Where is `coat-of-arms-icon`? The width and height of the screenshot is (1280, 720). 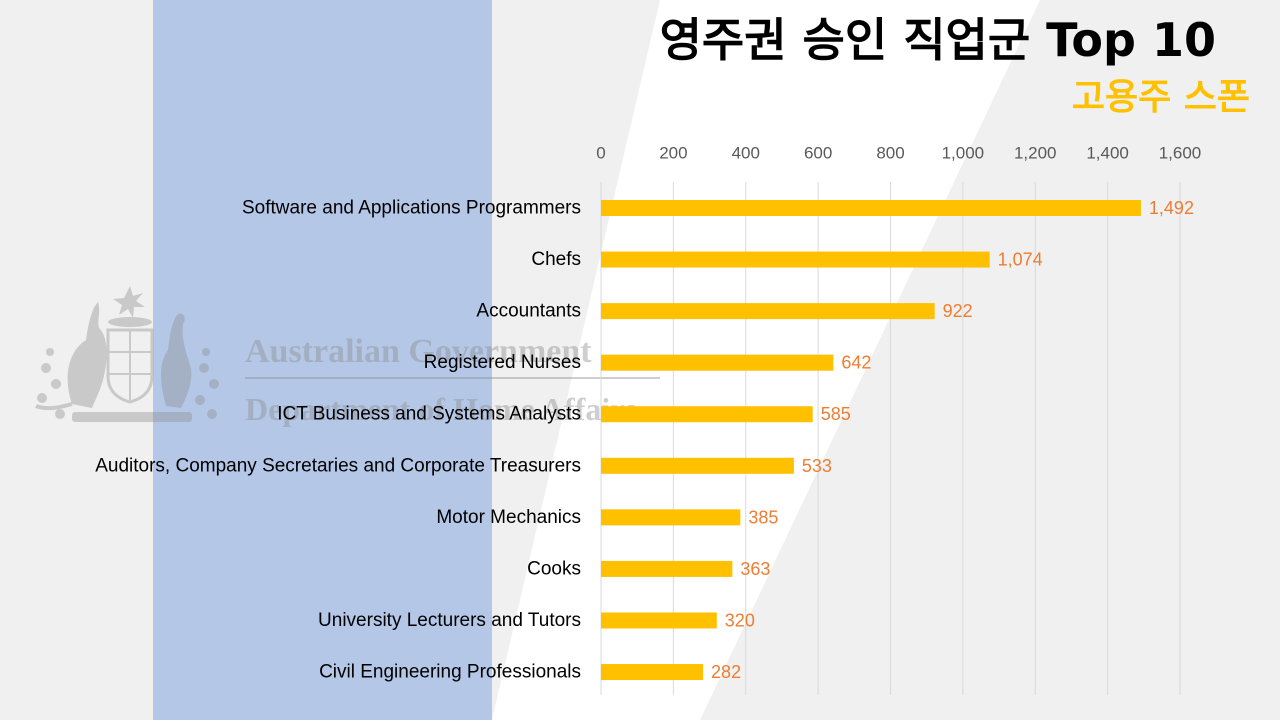 coat-of-arms-icon is located at coordinates (127, 354).